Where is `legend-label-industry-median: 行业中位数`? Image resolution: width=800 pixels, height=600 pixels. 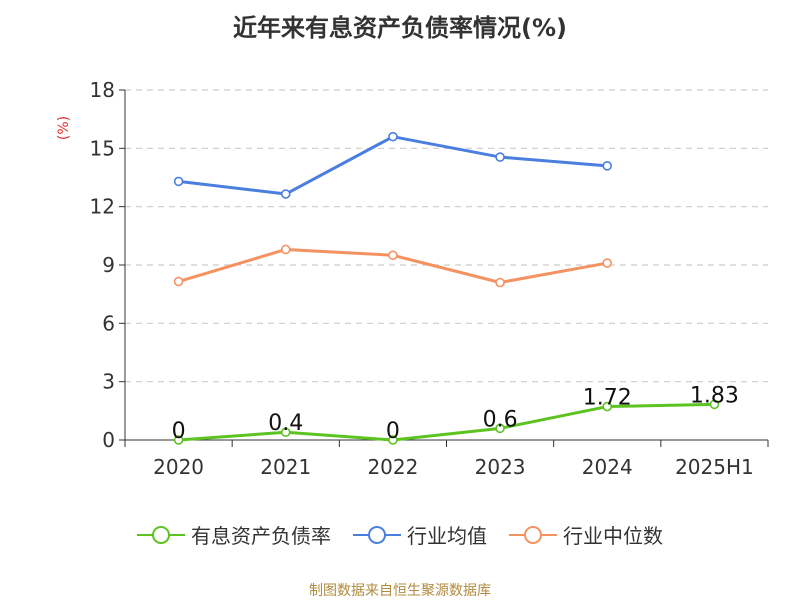 legend-label-industry-median: 行业中位数 is located at coordinates (613, 536).